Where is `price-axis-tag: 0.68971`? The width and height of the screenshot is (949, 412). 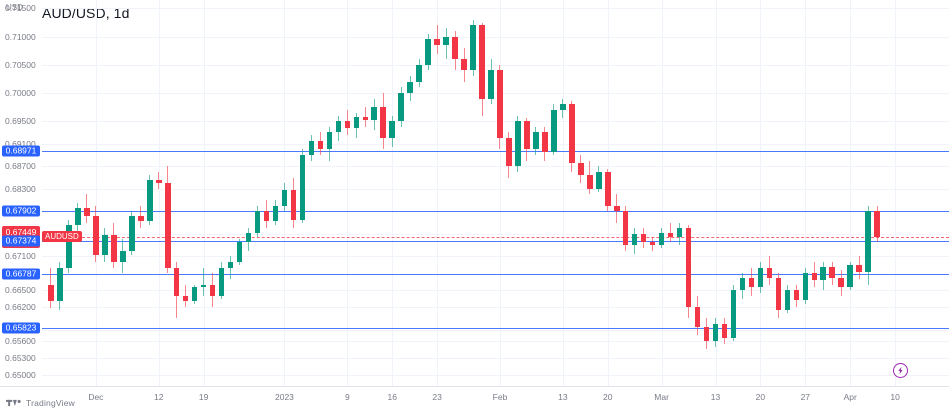 price-axis-tag: 0.68971 is located at coordinates (21, 151).